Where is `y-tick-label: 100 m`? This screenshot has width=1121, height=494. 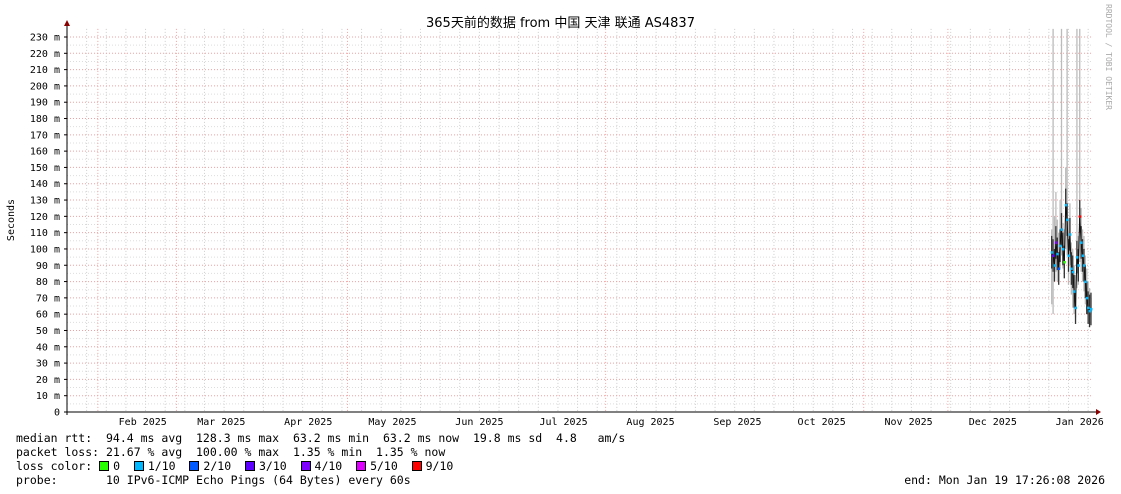 y-tick-label: 100 m is located at coordinates (45, 249).